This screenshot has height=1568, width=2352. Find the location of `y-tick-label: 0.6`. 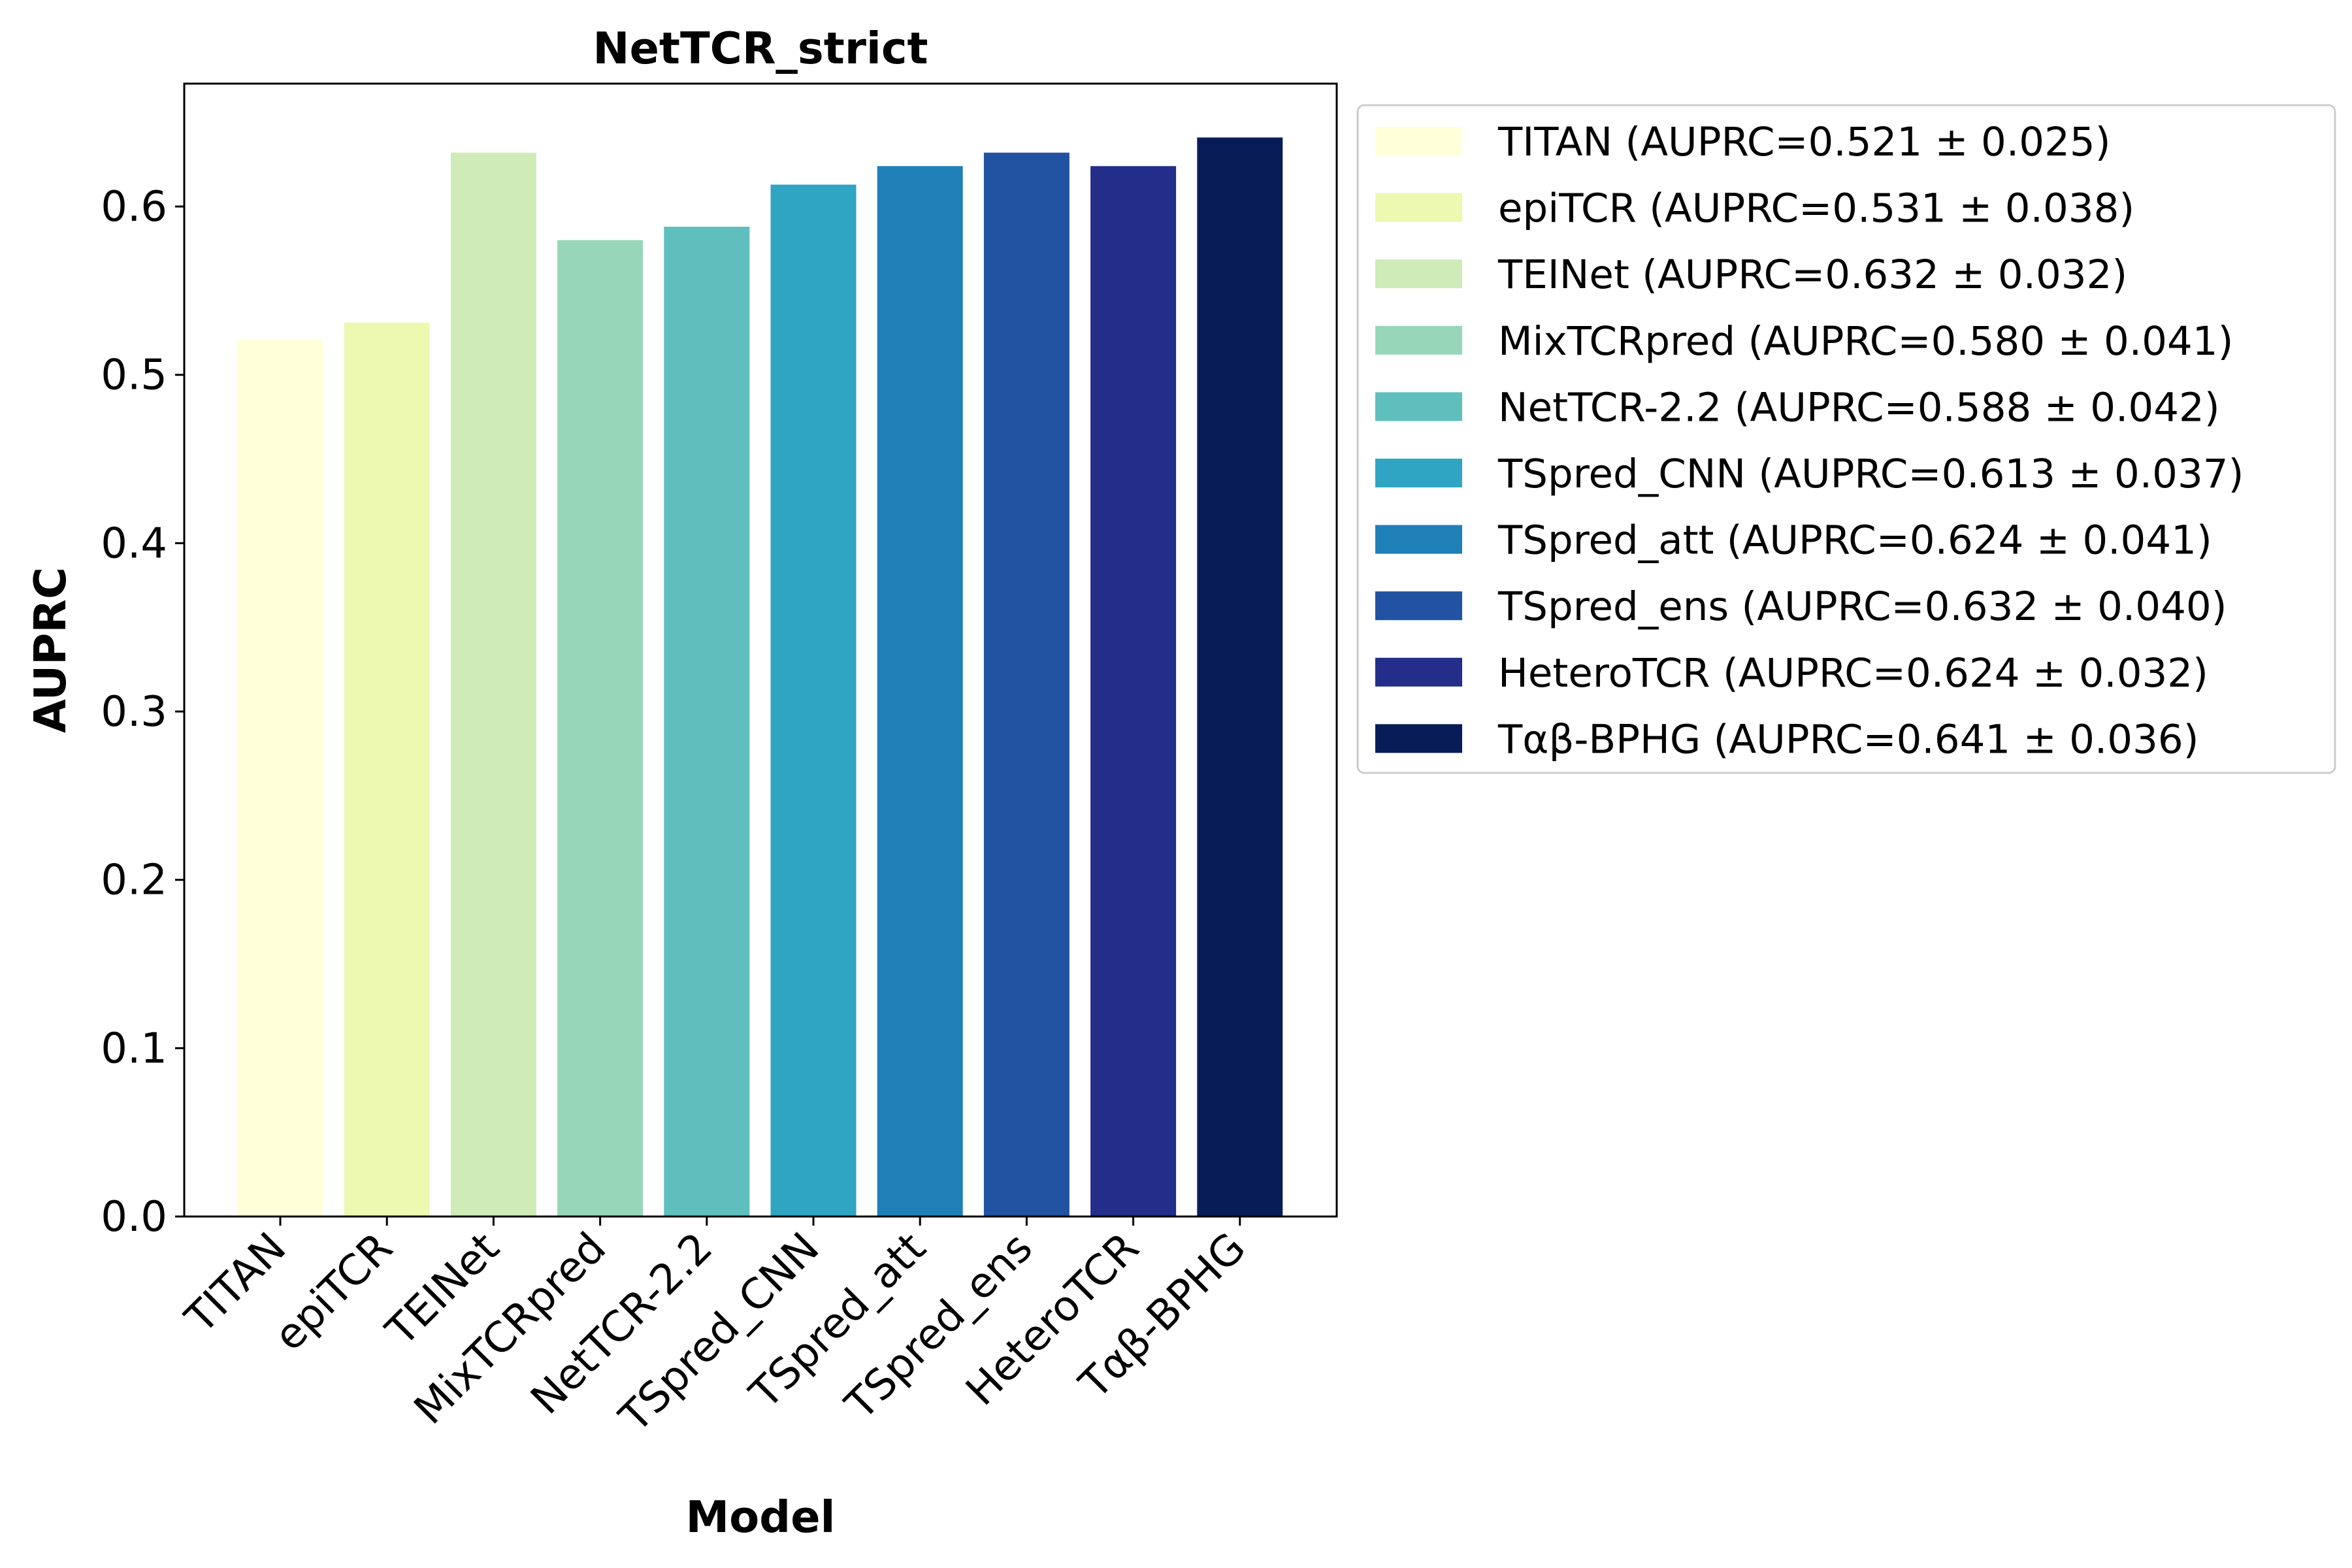

y-tick-label: 0.6 is located at coordinates (134, 207).